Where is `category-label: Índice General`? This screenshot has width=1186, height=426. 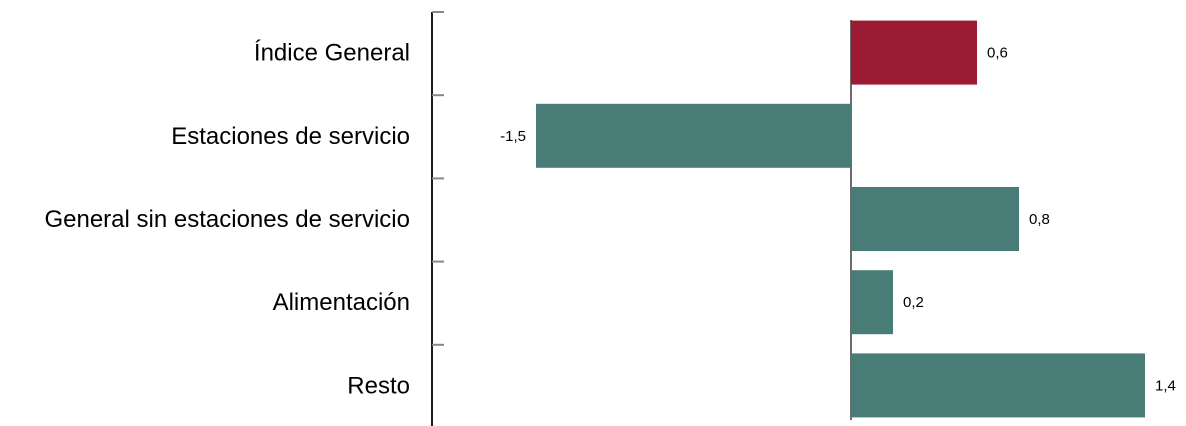 category-label: Índice General is located at coordinates (332, 53).